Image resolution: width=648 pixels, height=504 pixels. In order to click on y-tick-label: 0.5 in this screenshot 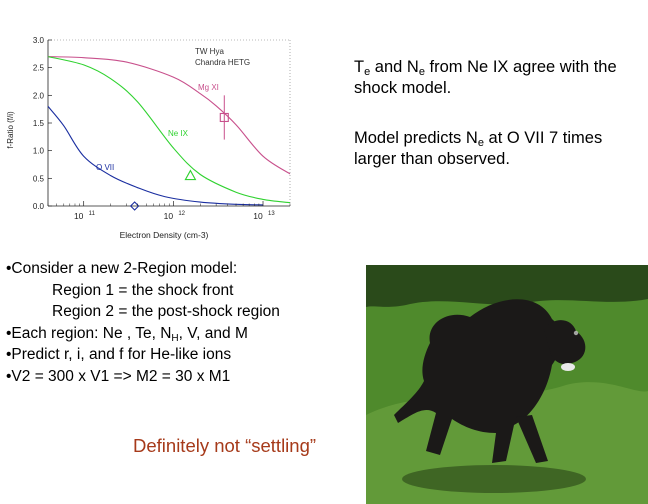, I will do `click(39, 178)`.